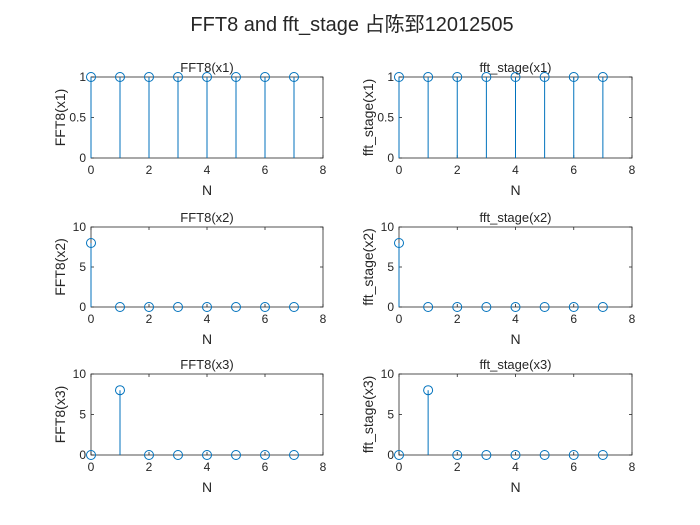 This screenshot has height=525, width=700. What do you see at coordinates (60, 415) in the screenshot?
I see `y-axis-label: FFT8(x3)` at bounding box center [60, 415].